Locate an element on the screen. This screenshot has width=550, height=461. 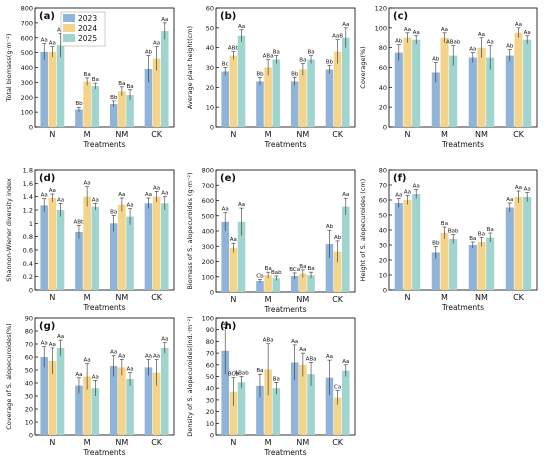
y-tick-label: 500 is located at coordinates (208, 216).